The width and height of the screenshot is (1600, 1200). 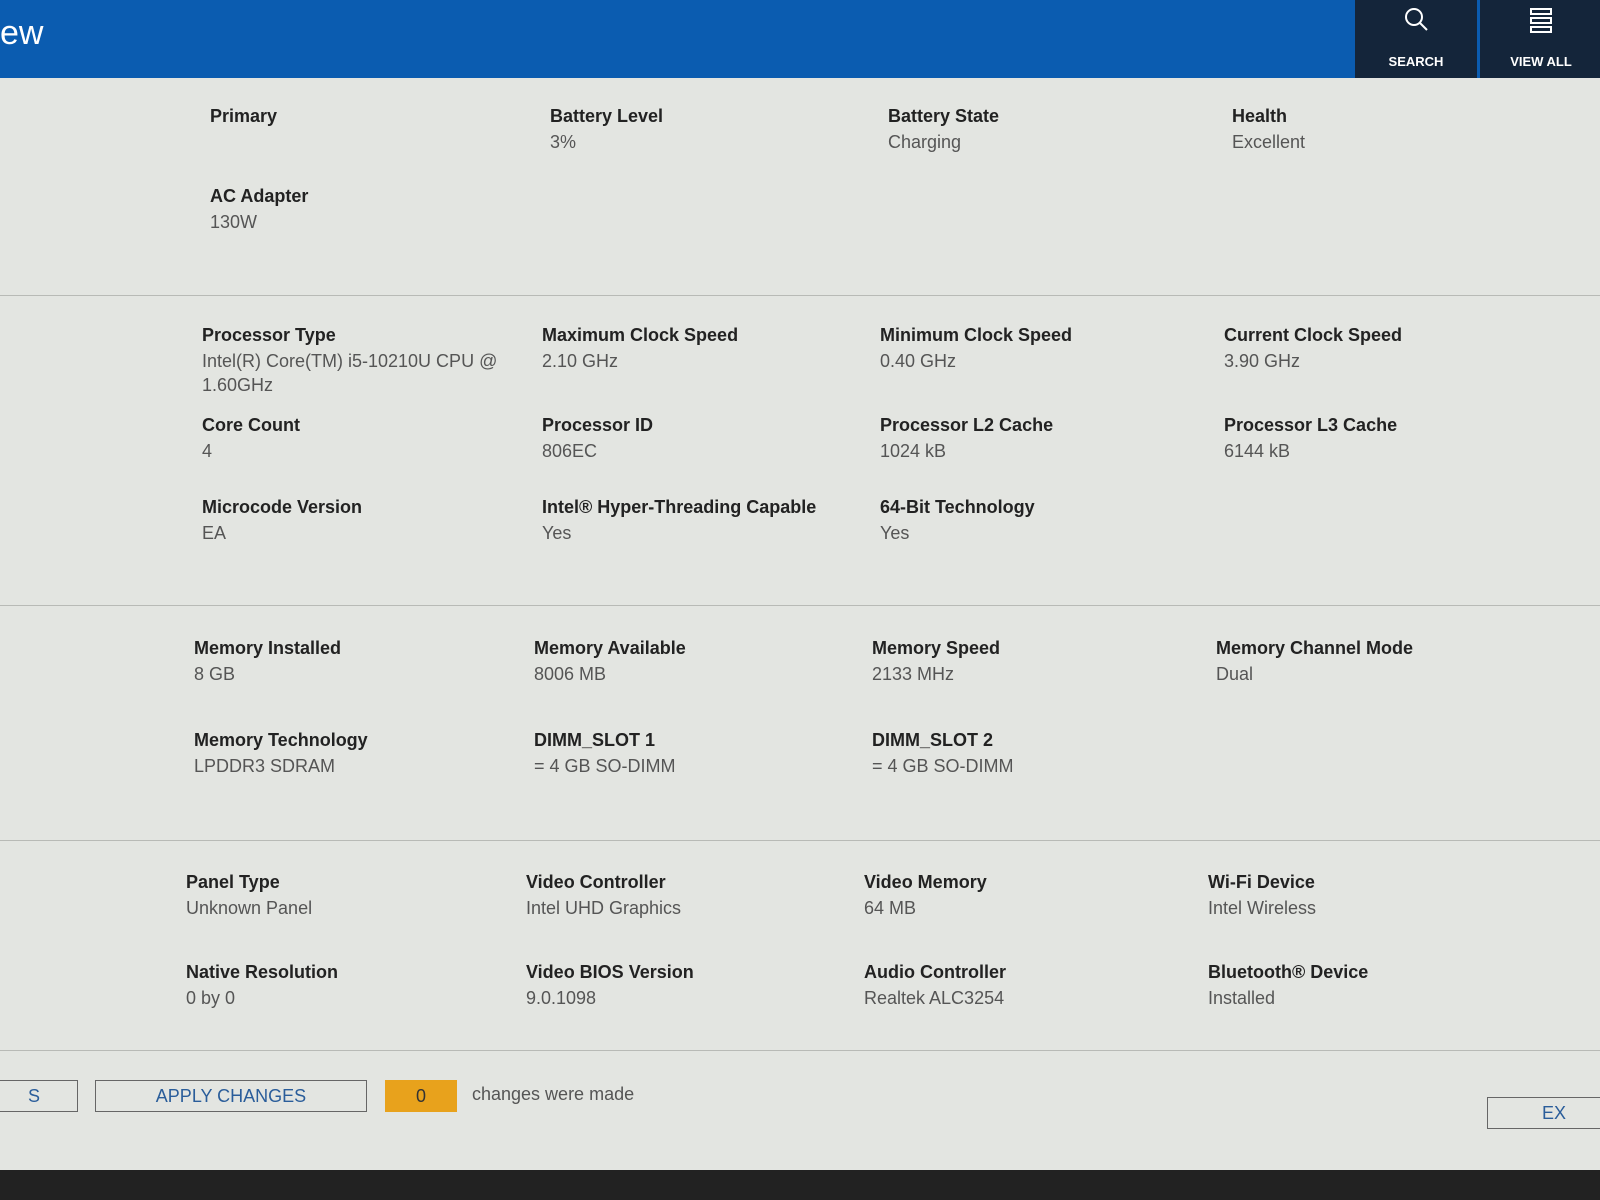 I want to click on field-value: Dual, so click(x=1235, y=674).